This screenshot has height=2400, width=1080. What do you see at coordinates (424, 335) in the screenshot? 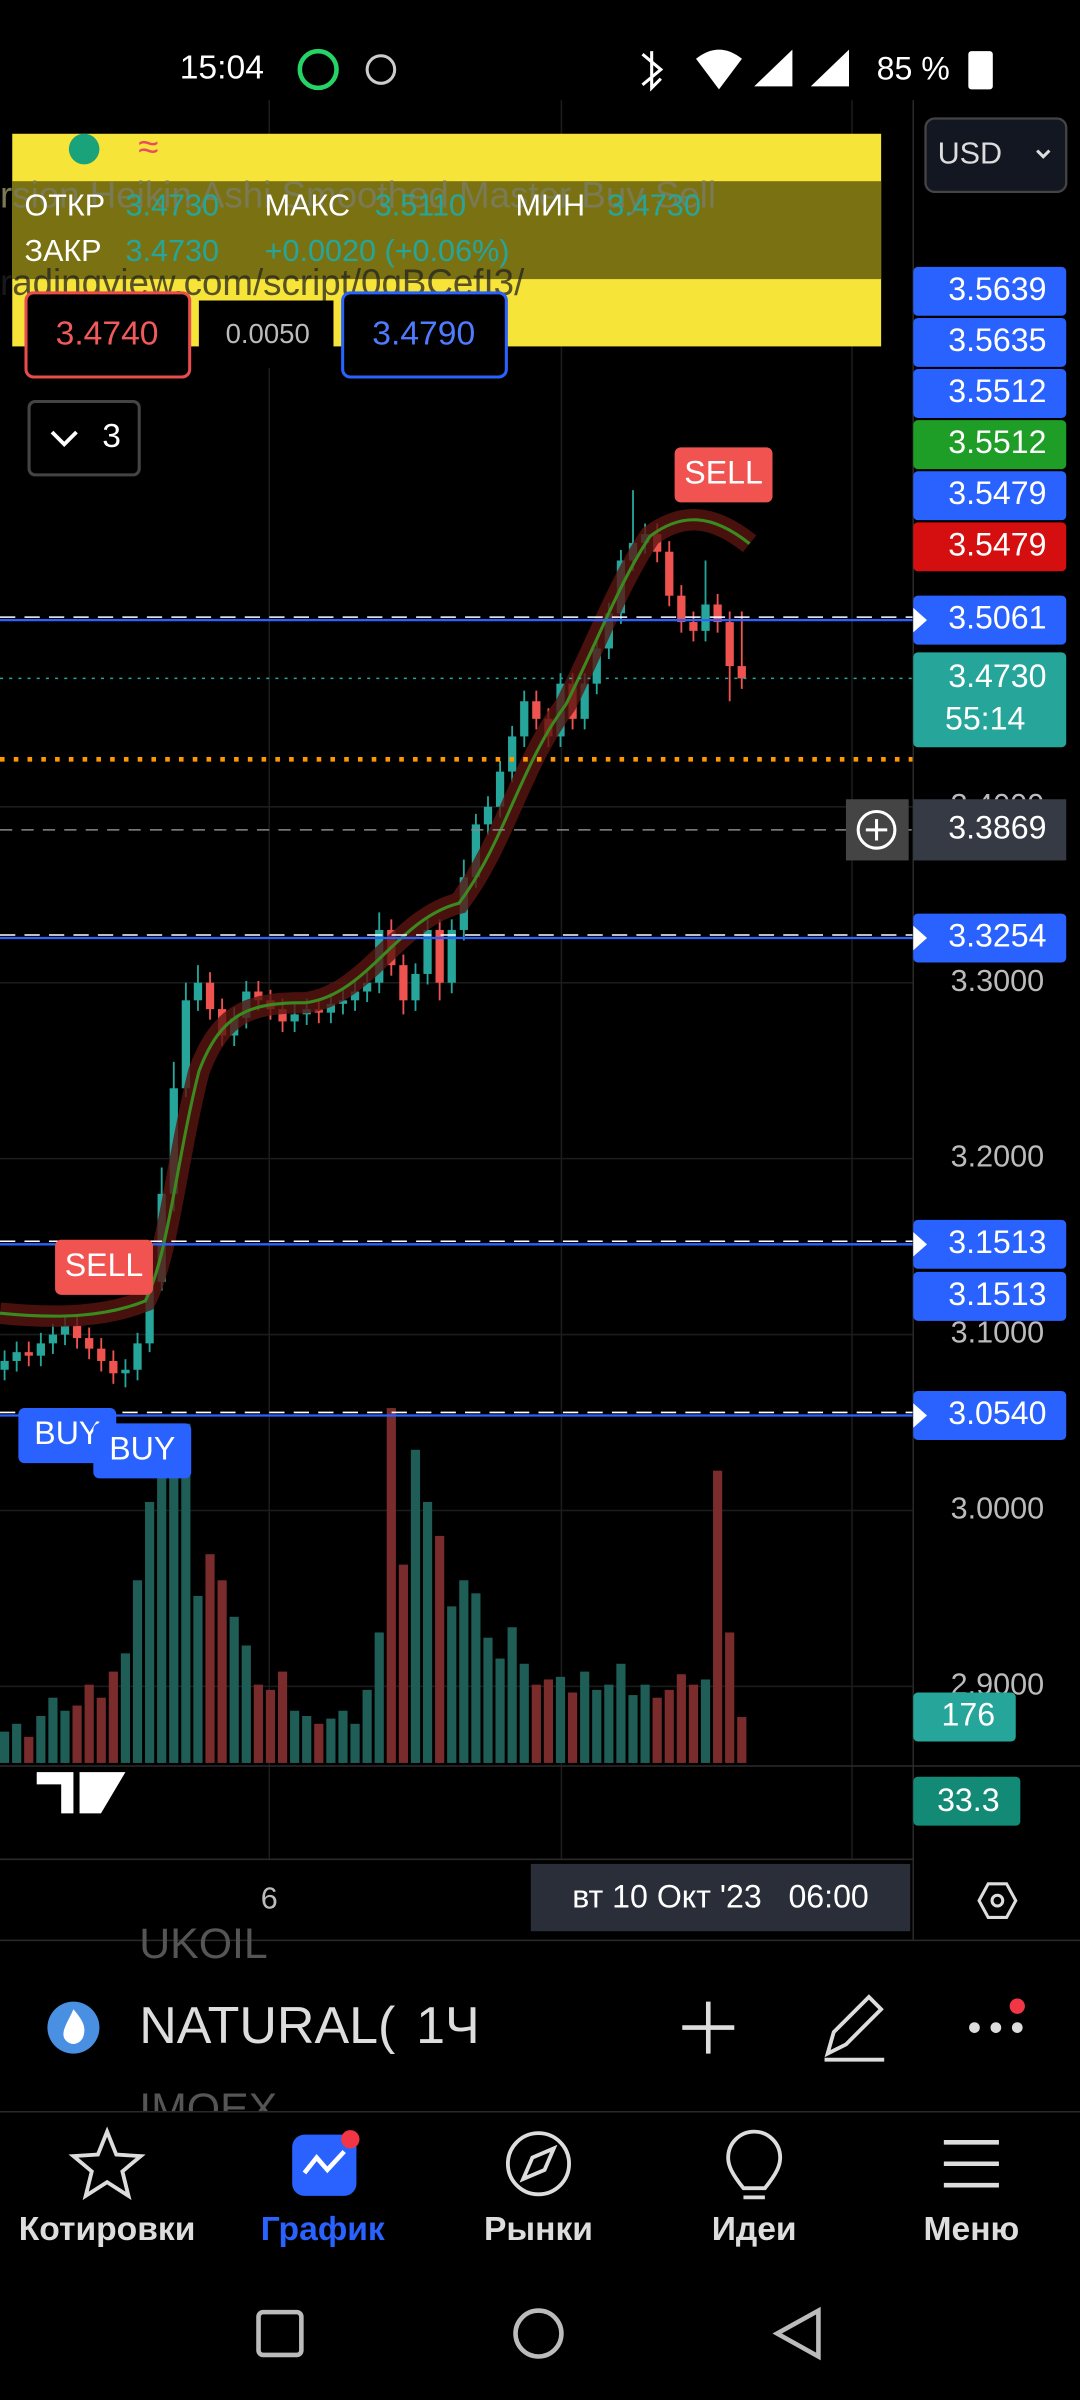
I see `buy-button` at bounding box center [424, 335].